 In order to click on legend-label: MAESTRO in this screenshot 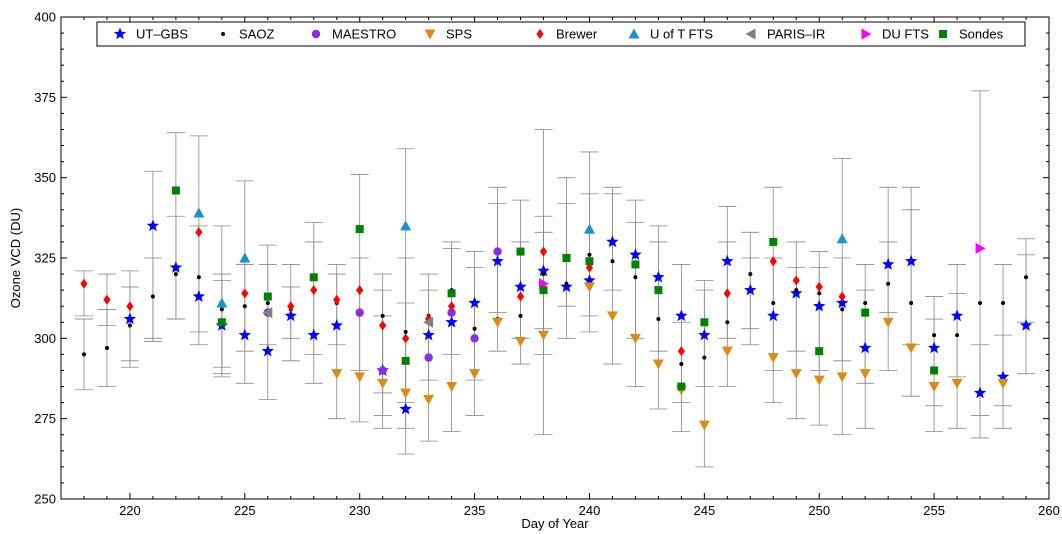, I will do `click(364, 34)`.